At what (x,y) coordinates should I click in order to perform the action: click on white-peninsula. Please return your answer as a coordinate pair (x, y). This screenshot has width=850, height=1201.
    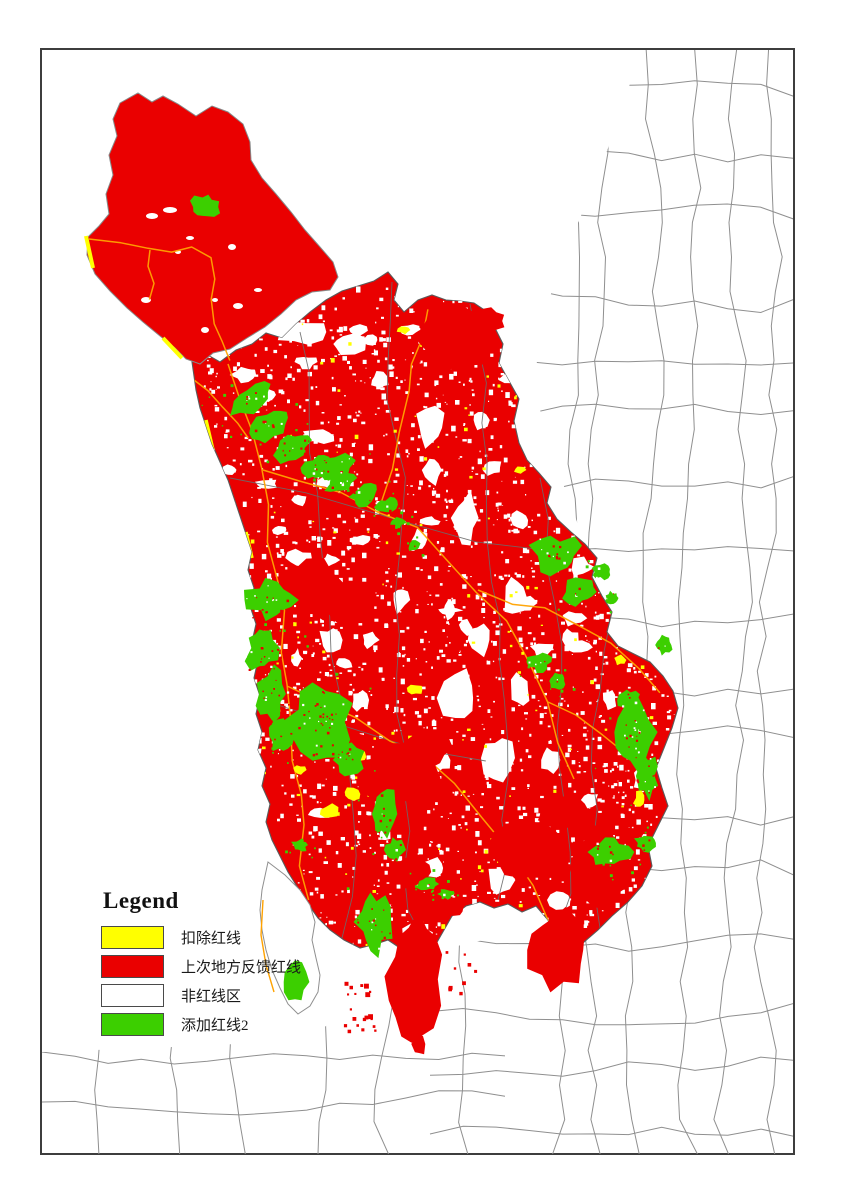
    Looking at the image, I should click on (290, 938).